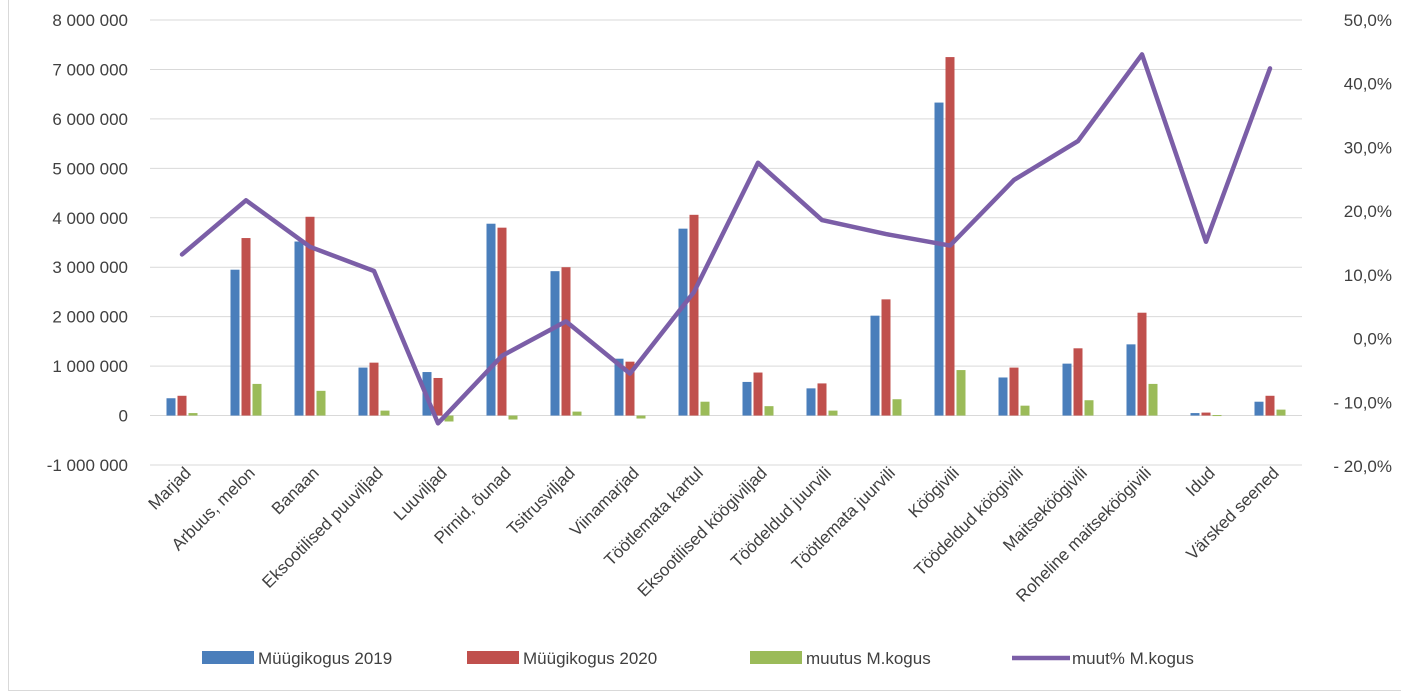  Describe the element at coordinates (322, 527) in the screenshot. I see `category-label: Eksootilised puuviljad` at that location.